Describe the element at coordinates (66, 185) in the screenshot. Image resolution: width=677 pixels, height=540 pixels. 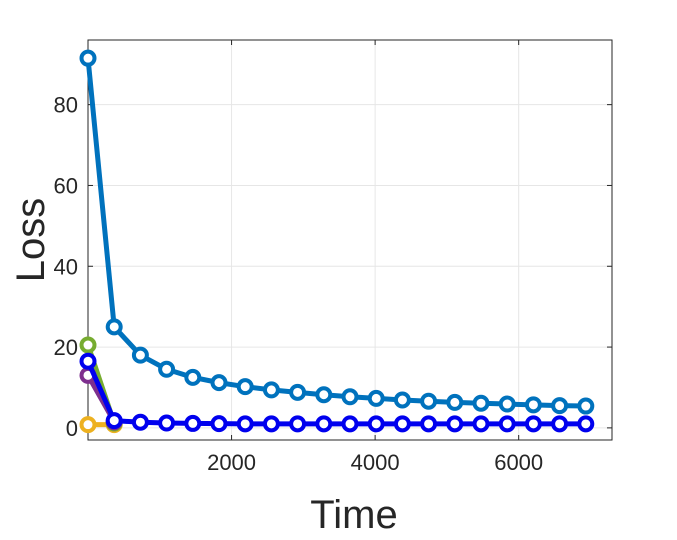
I see `y-tick-label: 60` at that location.